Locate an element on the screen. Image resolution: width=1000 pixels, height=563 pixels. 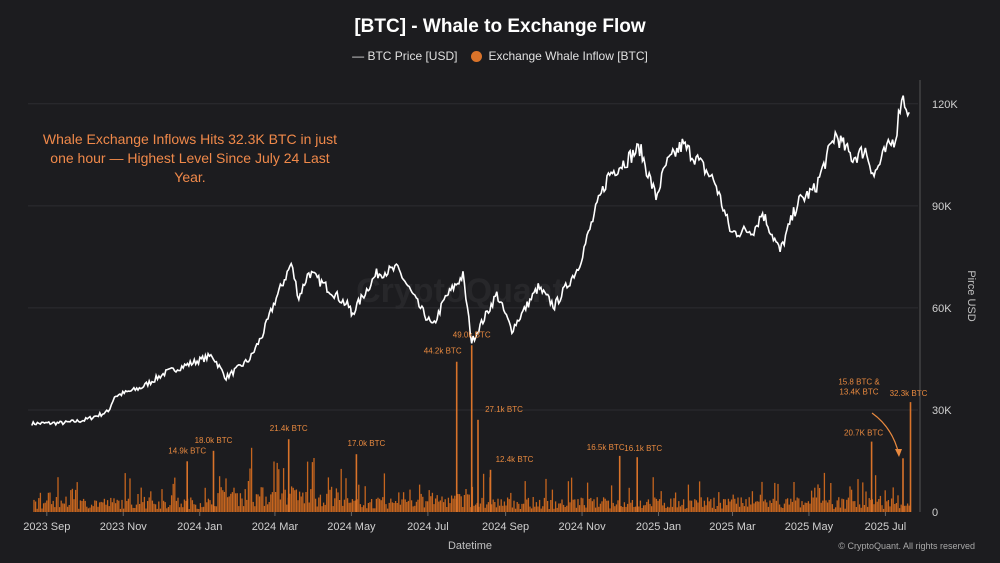
x-axis-title: Datetime is located at coordinates (470, 546).